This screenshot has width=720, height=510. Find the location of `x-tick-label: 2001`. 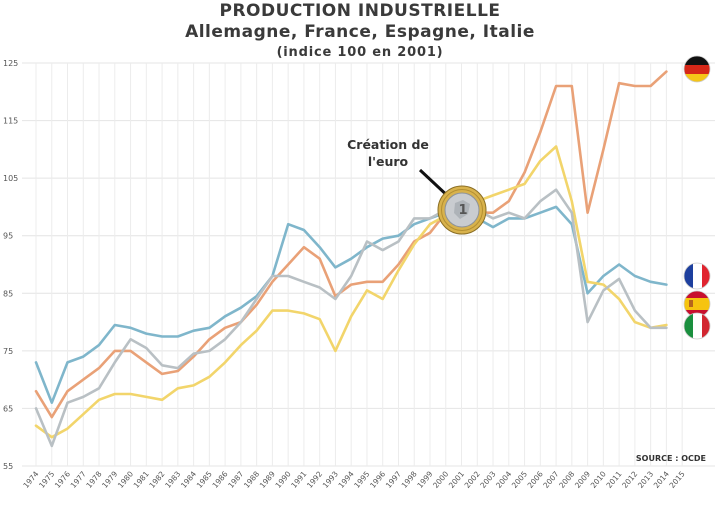

x-tick-label: 2001 is located at coordinates (456, 479).